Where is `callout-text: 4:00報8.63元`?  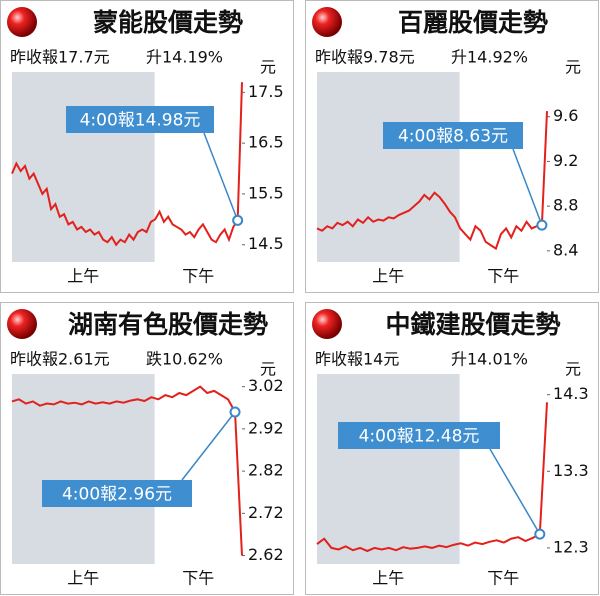 callout-text: 4:00報8.63元 is located at coordinates (453, 137).